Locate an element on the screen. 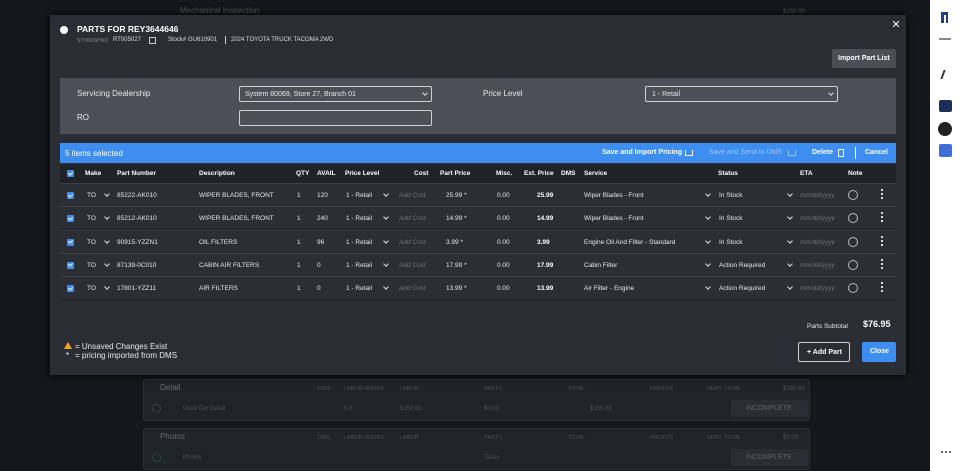 Image resolution: width=960 pixels, height=471 pixels. vehicle: 2024 TOYOTA TRUCK TACOMA 2WD is located at coordinates (282, 40).